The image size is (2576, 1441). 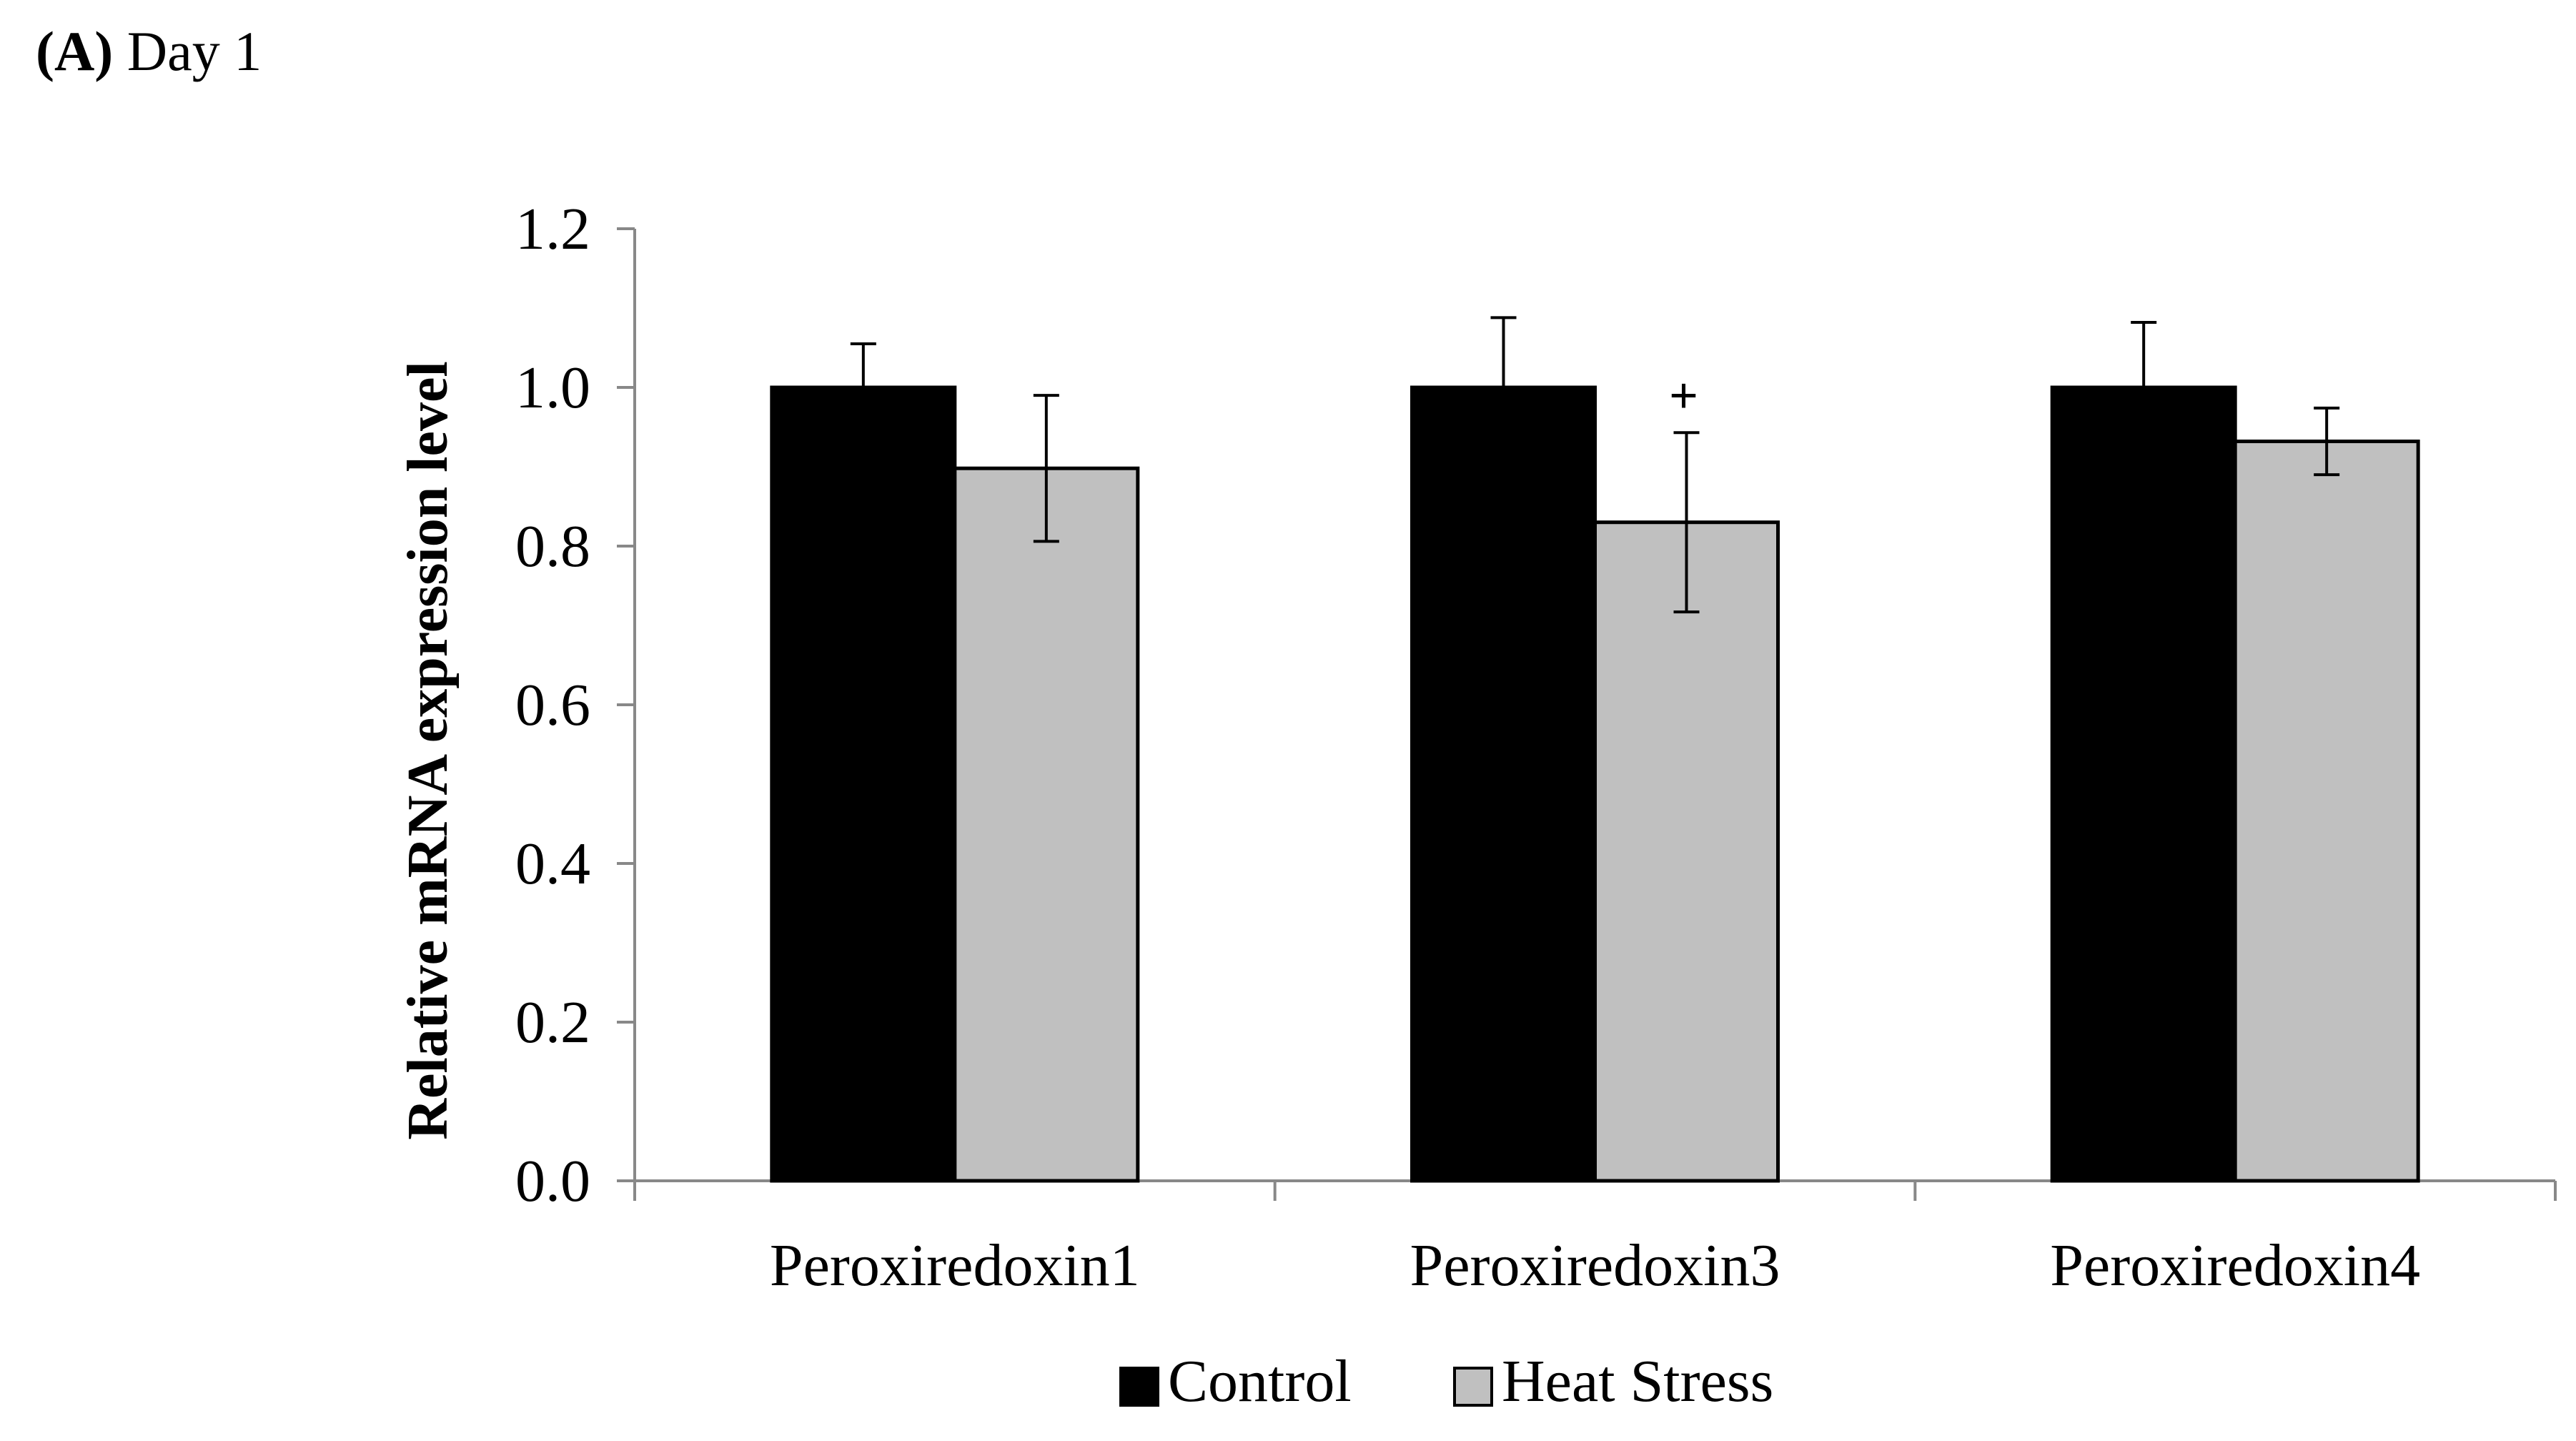 What do you see at coordinates (1638, 1381) in the screenshot?
I see `legend-label: Heat Stress` at bounding box center [1638, 1381].